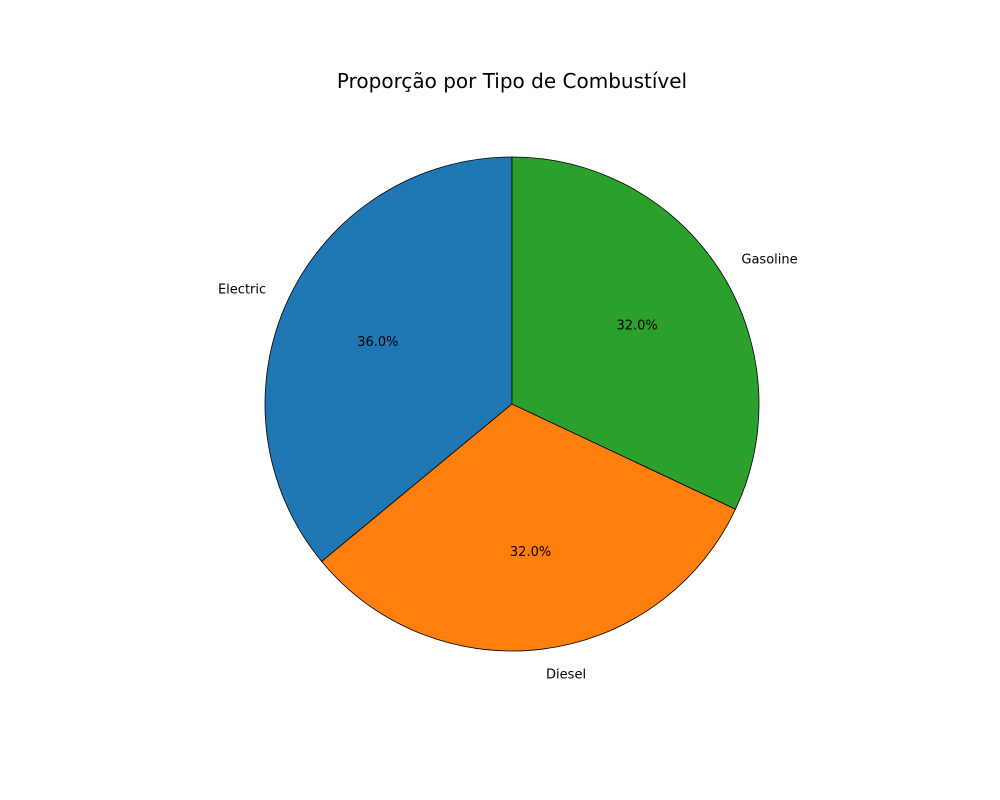 Image resolution: width=1000 pixels, height=800 pixels. What do you see at coordinates (528, 527) in the screenshot?
I see `pie-slice-diesel` at bounding box center [528, 527].